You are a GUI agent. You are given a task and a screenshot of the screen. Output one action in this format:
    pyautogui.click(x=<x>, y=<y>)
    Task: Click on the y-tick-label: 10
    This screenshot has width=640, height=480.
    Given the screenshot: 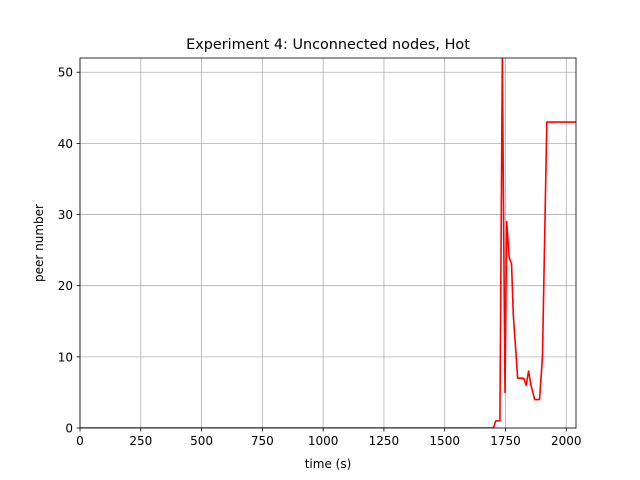 What is the action you would take?
    pyautogui.click(x=65, y=357)
    